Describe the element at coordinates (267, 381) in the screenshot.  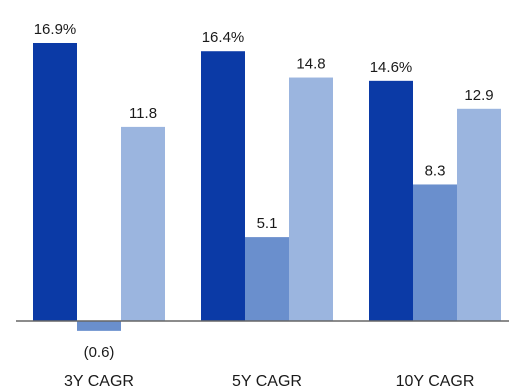
I see `category-label: 5Y CAGR` at that location.